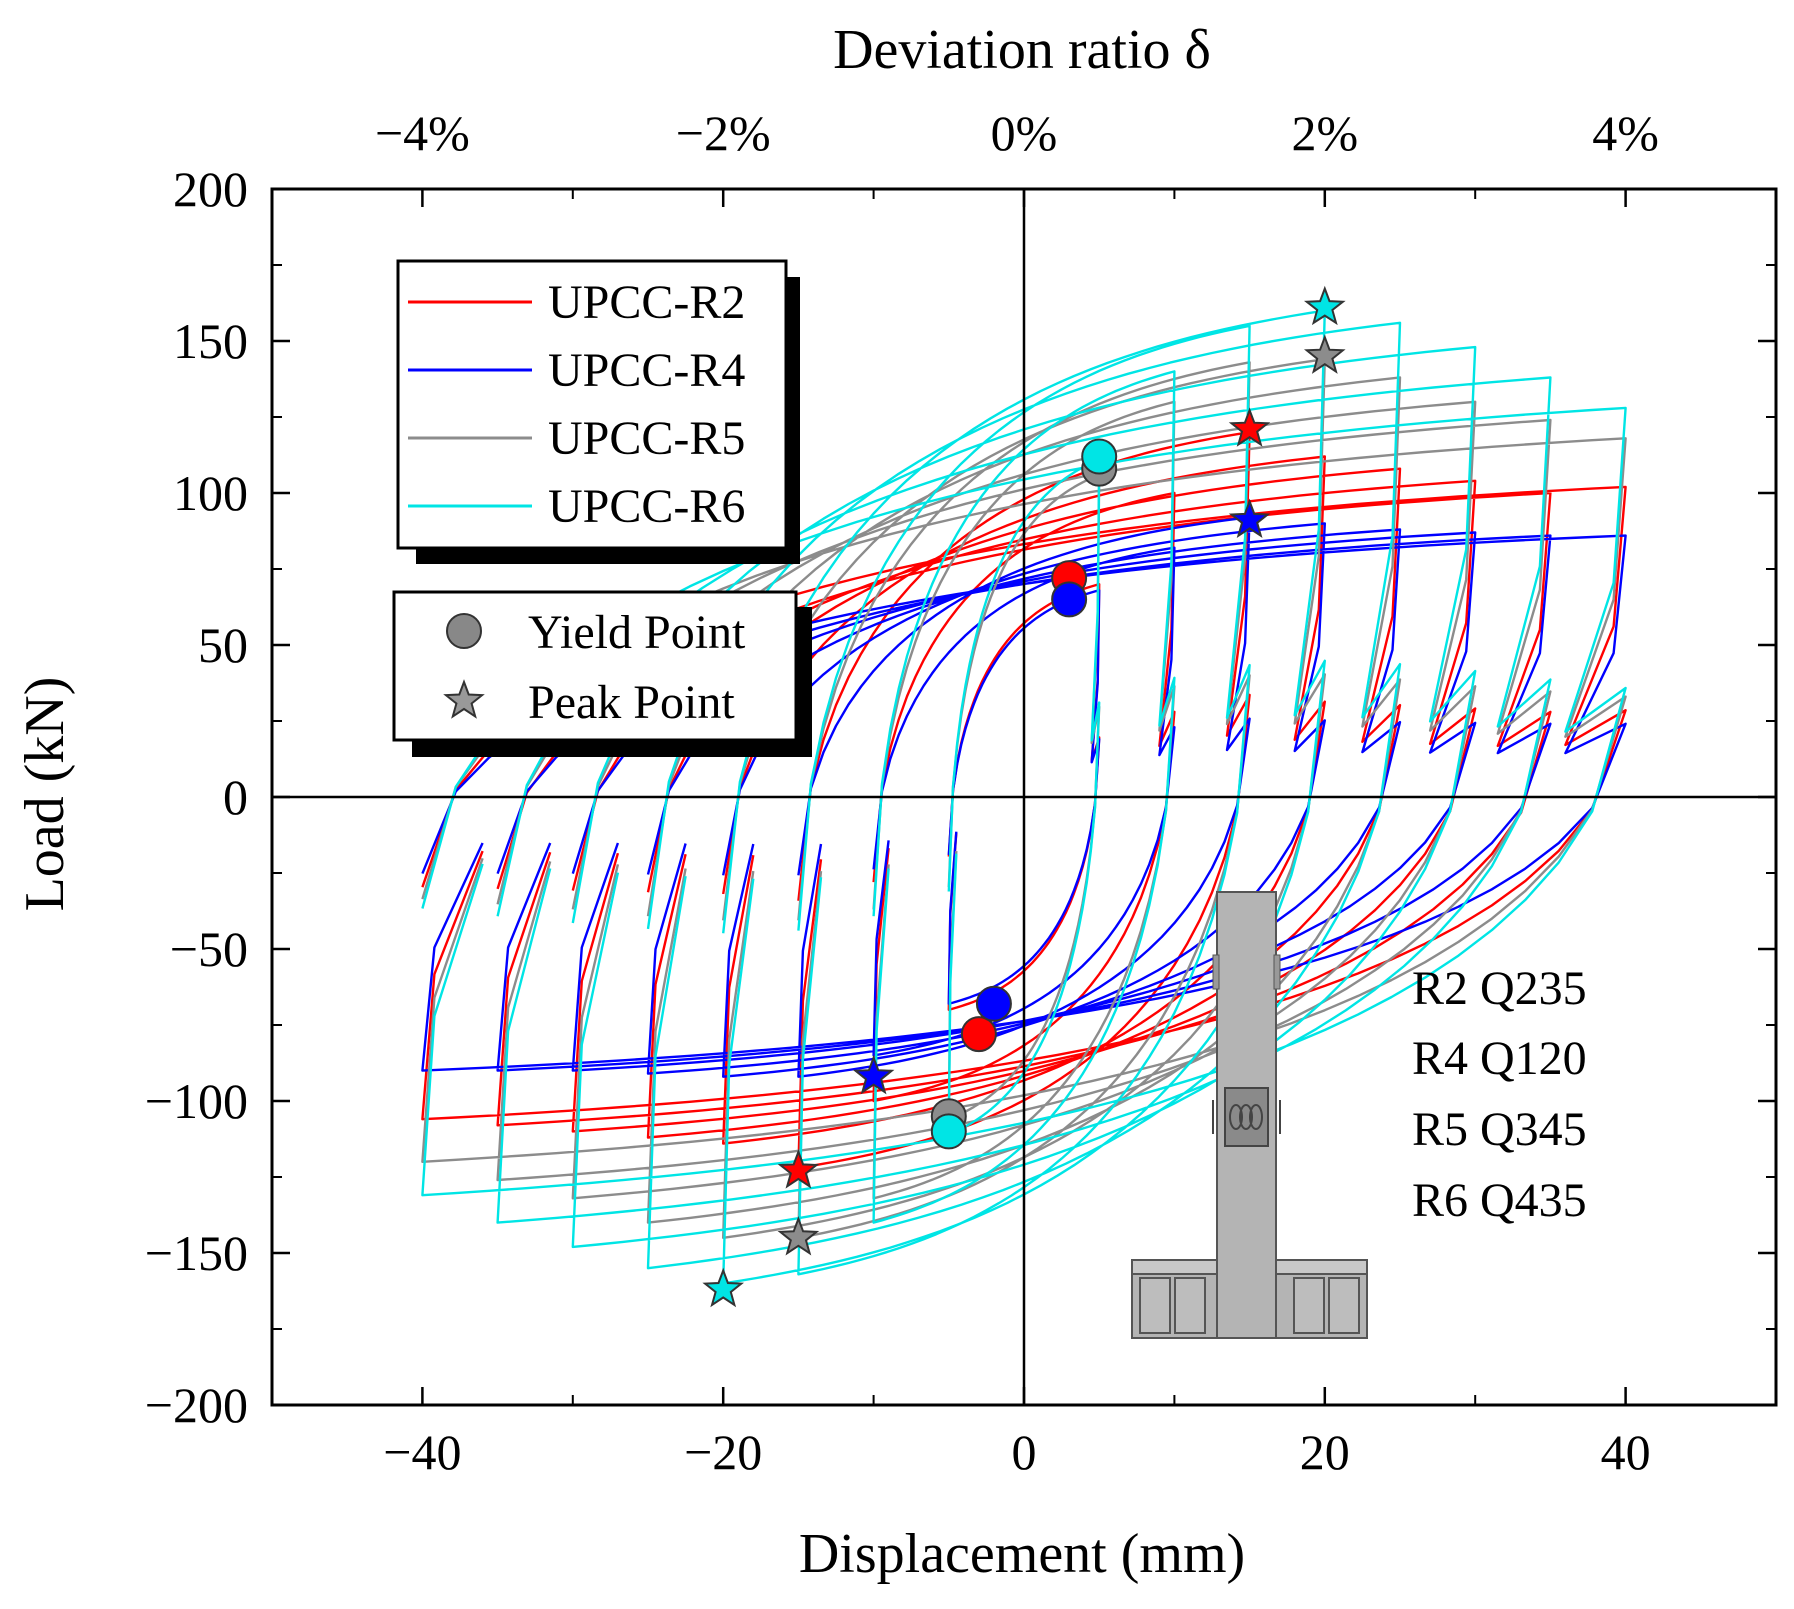  Describe the element at coordinates (576, 404) in the screenshot. I see `legend-items: UPCC-R2 UPCC-R4 UPCC-R5 UPCC-R6` at that location.